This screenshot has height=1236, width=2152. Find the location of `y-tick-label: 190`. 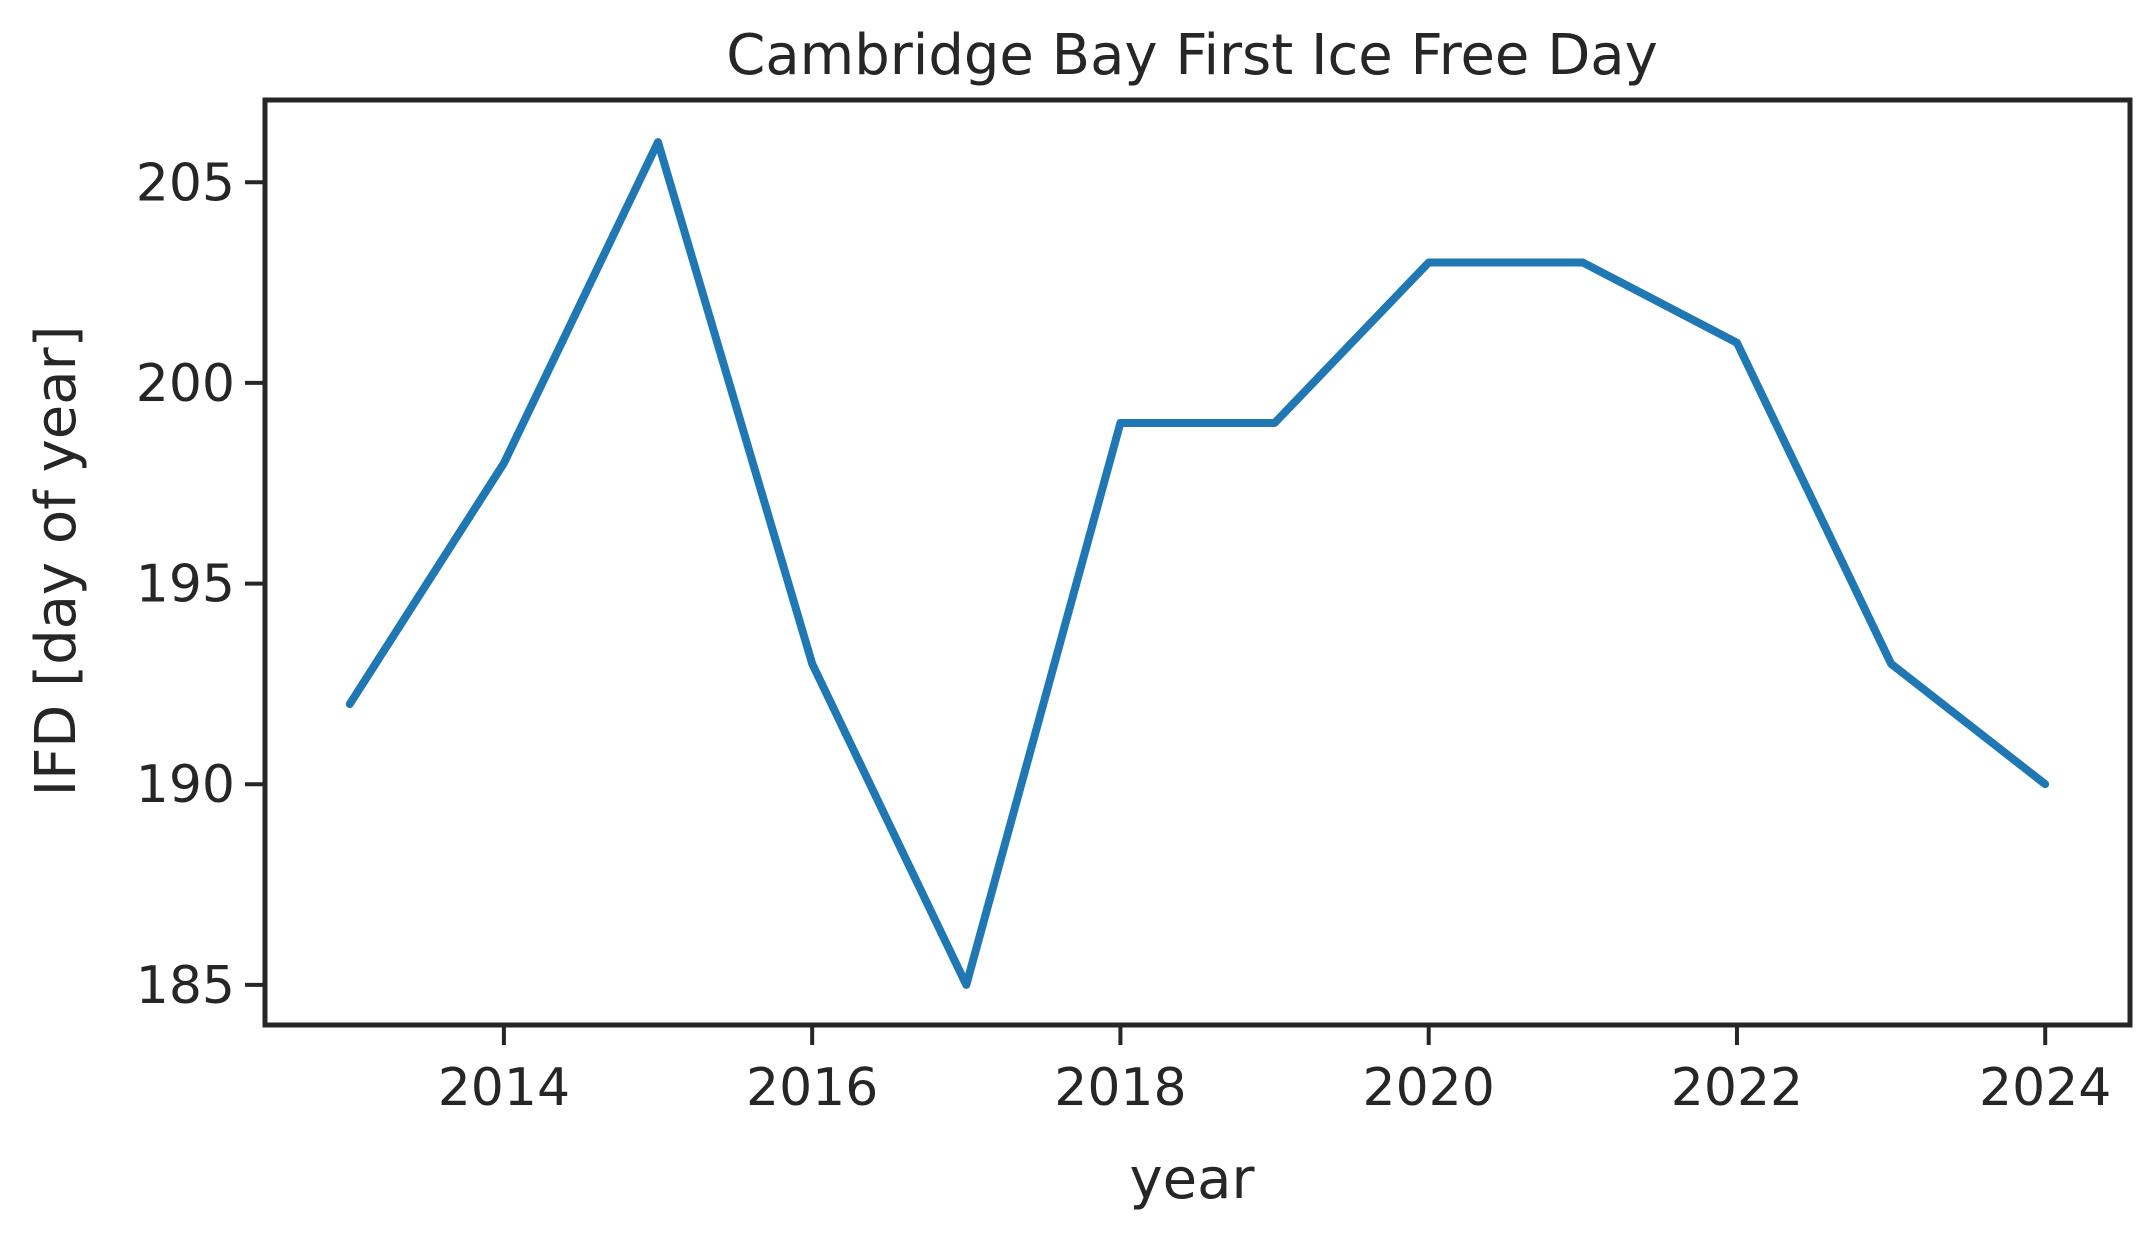

y-tick-label: 190 is located at coordinates (185, 785).